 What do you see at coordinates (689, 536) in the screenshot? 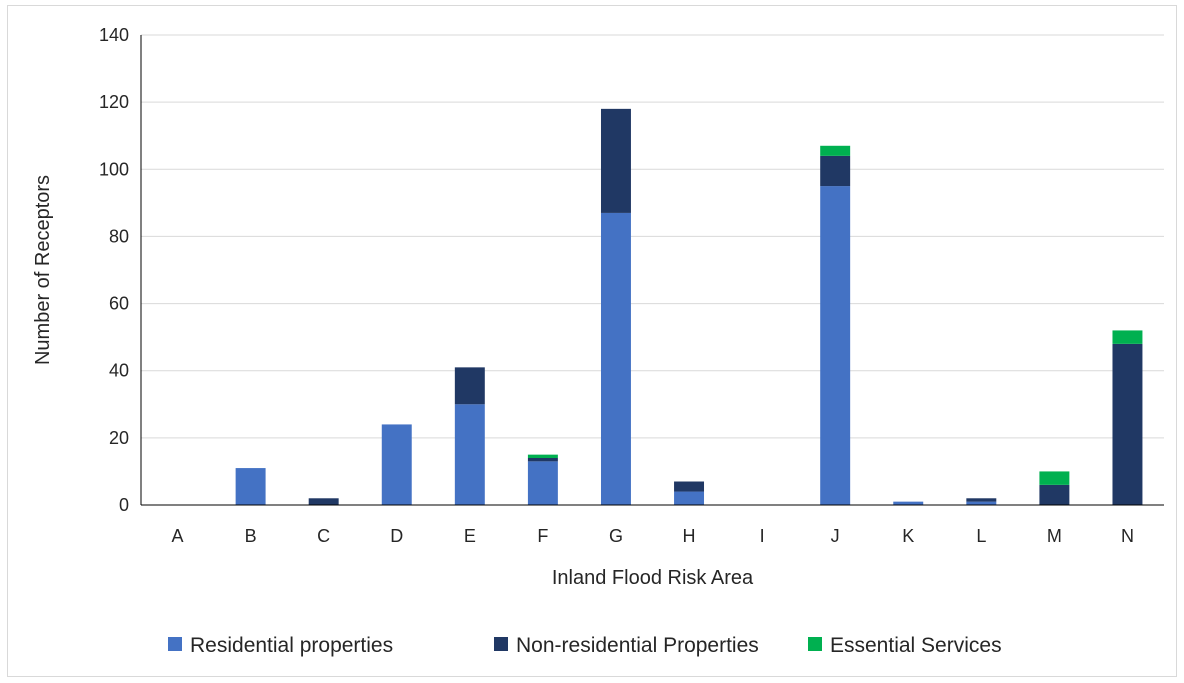
I see `x-tick-label: H` at bounding box center [689, 536].